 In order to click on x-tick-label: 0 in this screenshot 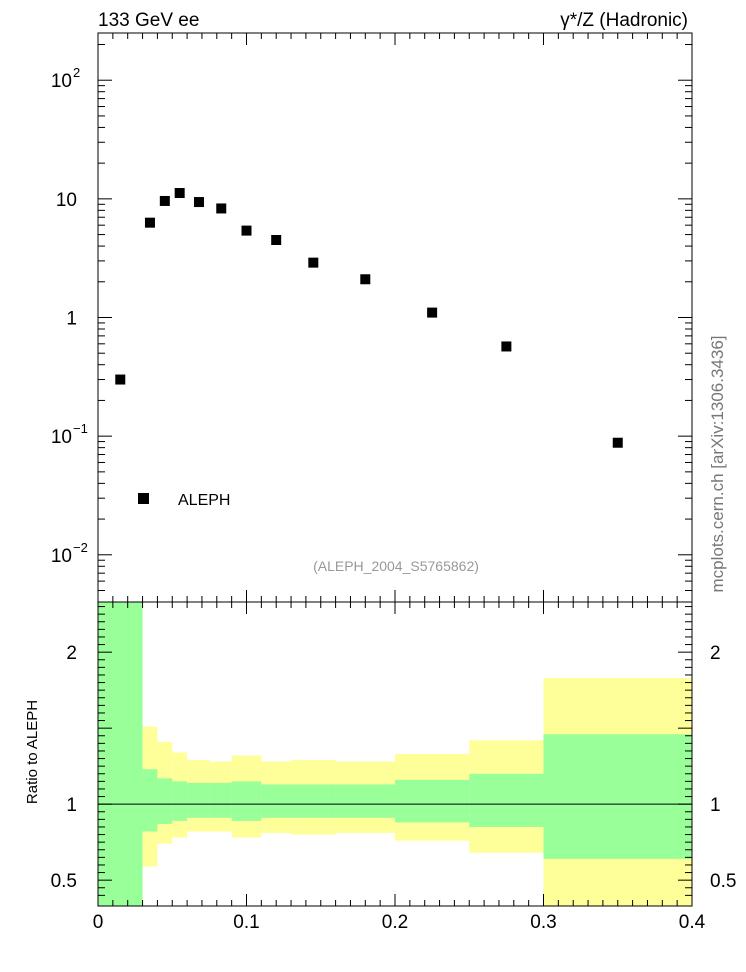, I will do `click(98, 922)`.